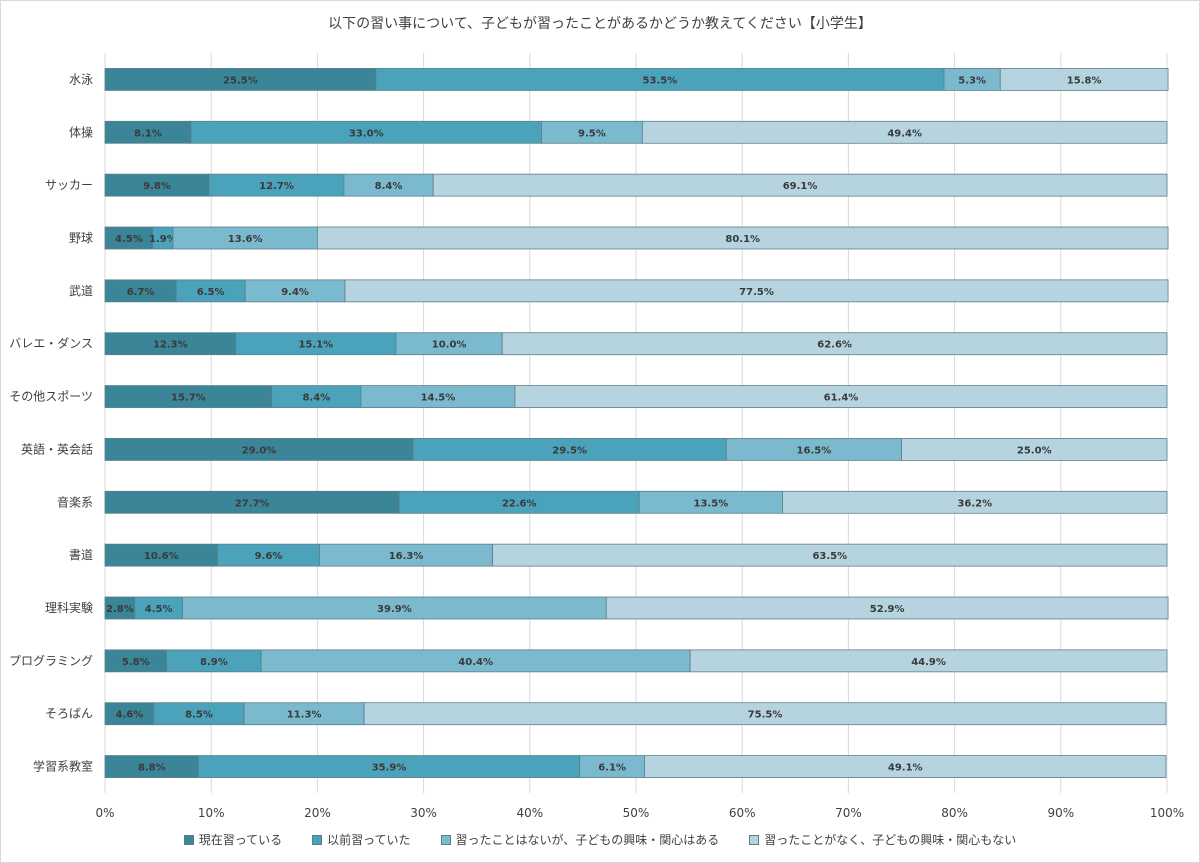 Image resolution: width=1200 pixels, height=863 pixels. Describe the element at coordinates (389, 768) in the screenshot. I see `data-label: 35.9%` at that location.